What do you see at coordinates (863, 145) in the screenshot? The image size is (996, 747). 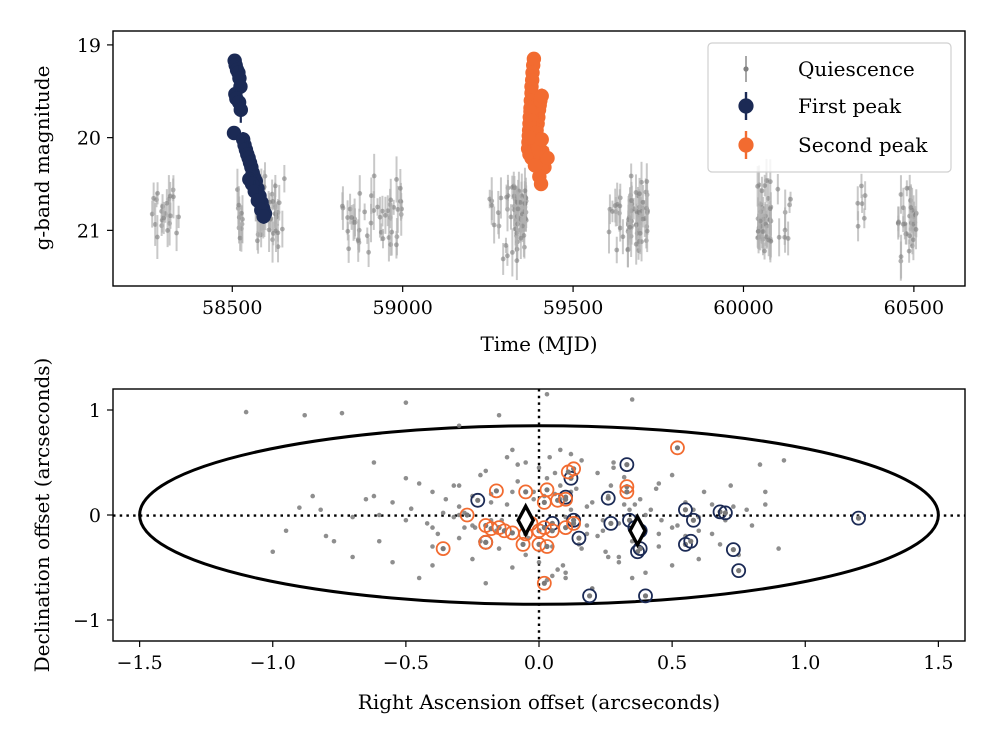 I see `legend-label-second-peak: Second peak` at bounding box center [863, 145].